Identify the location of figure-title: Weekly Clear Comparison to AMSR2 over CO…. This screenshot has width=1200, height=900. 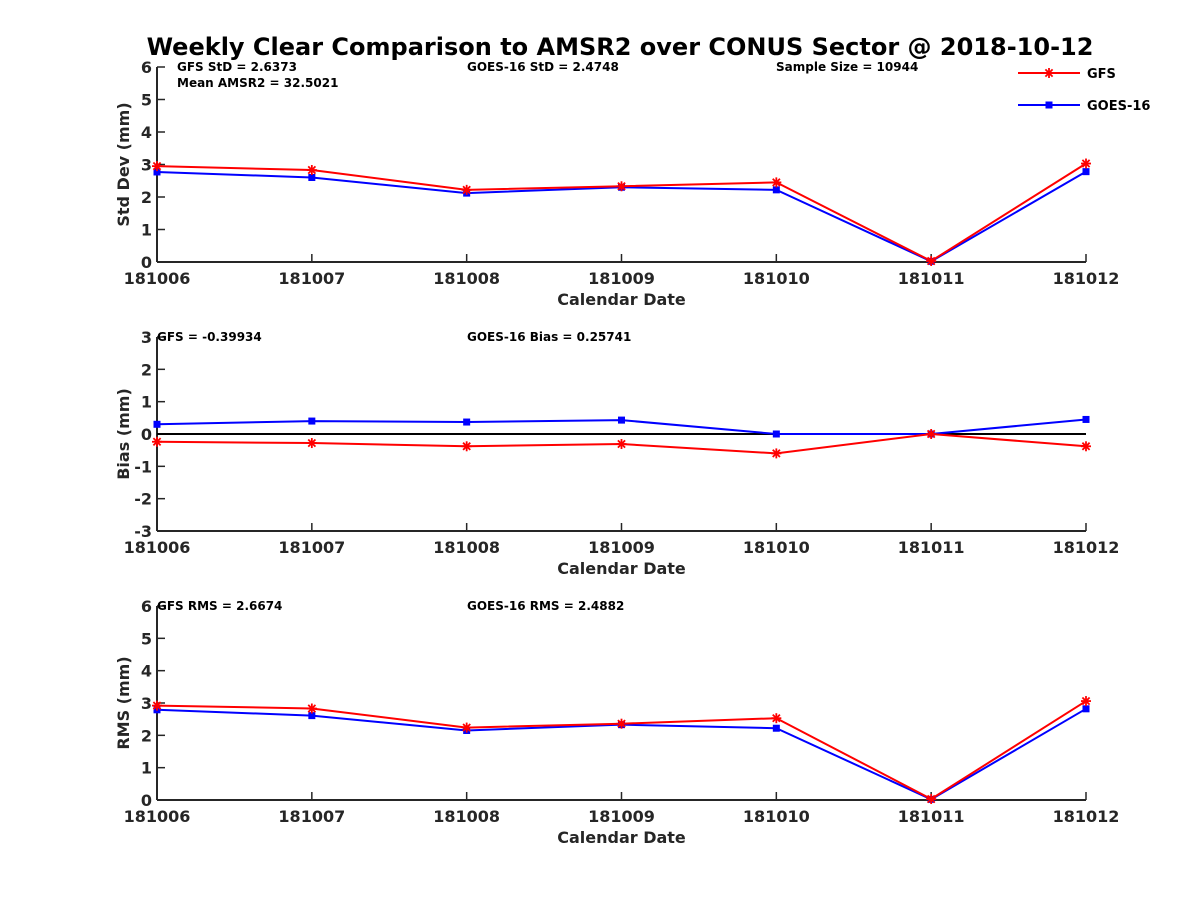
(620, 47).